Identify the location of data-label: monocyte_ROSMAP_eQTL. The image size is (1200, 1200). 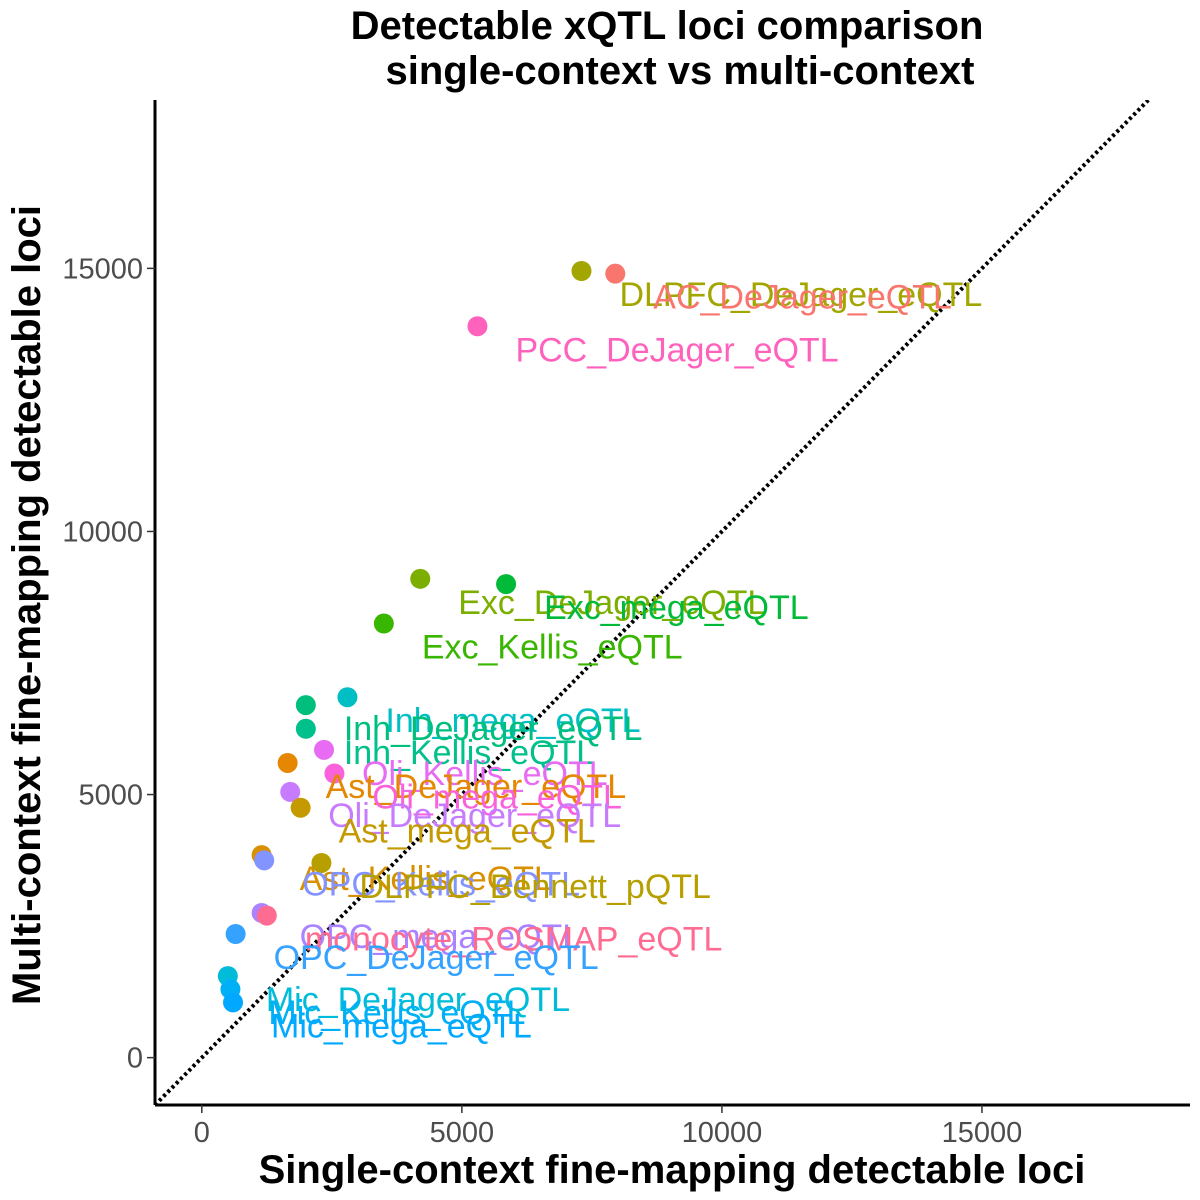
(514, 940).